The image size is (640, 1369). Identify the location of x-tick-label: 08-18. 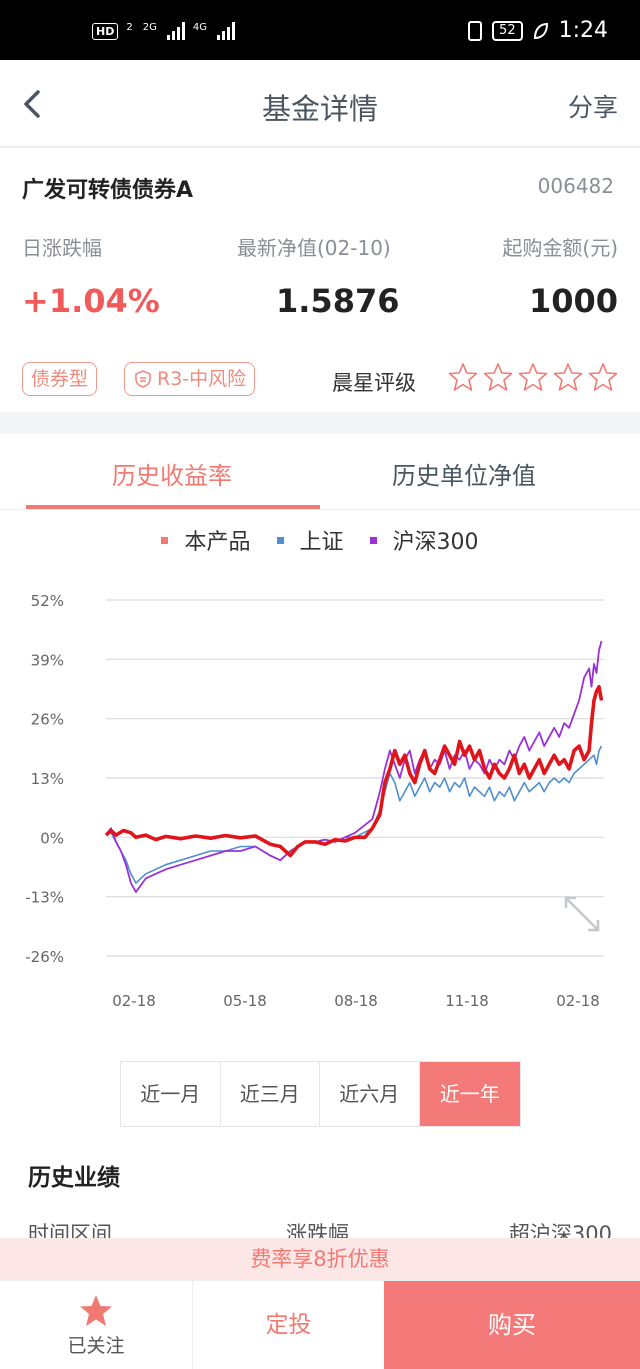
(356, 1001).